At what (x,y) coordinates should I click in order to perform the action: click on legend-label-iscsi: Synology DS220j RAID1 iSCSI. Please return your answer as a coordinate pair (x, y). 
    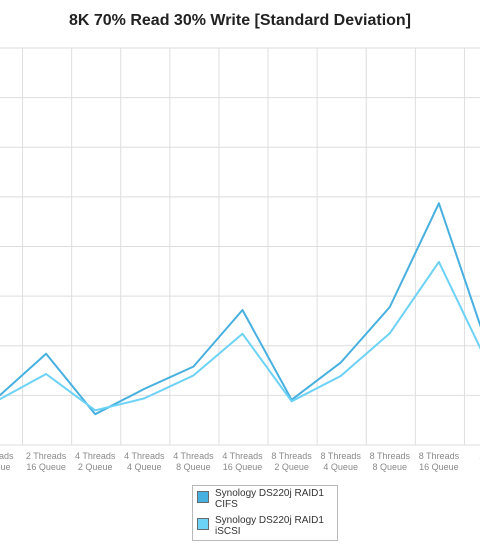
    Looking at the image, I should click on (269, 526).